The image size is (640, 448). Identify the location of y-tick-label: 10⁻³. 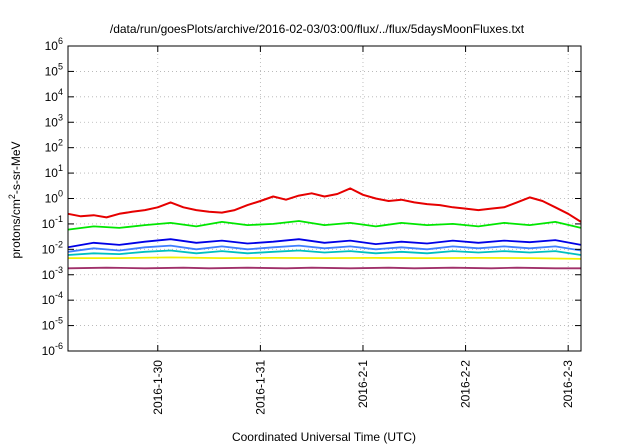
(52, 273).